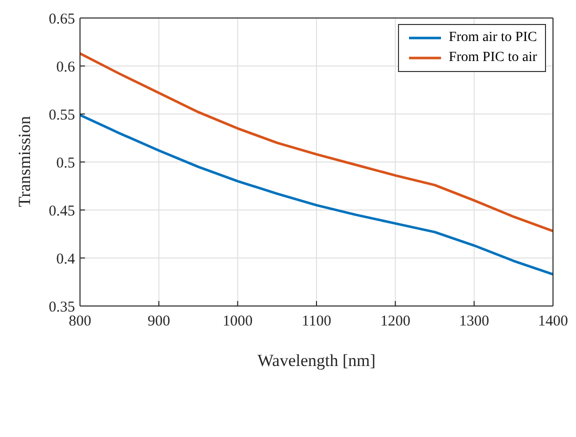 This screenshot has height=437, width=576. I want to click on x-axis-title: Wavelength [nm], so click(316, 360).